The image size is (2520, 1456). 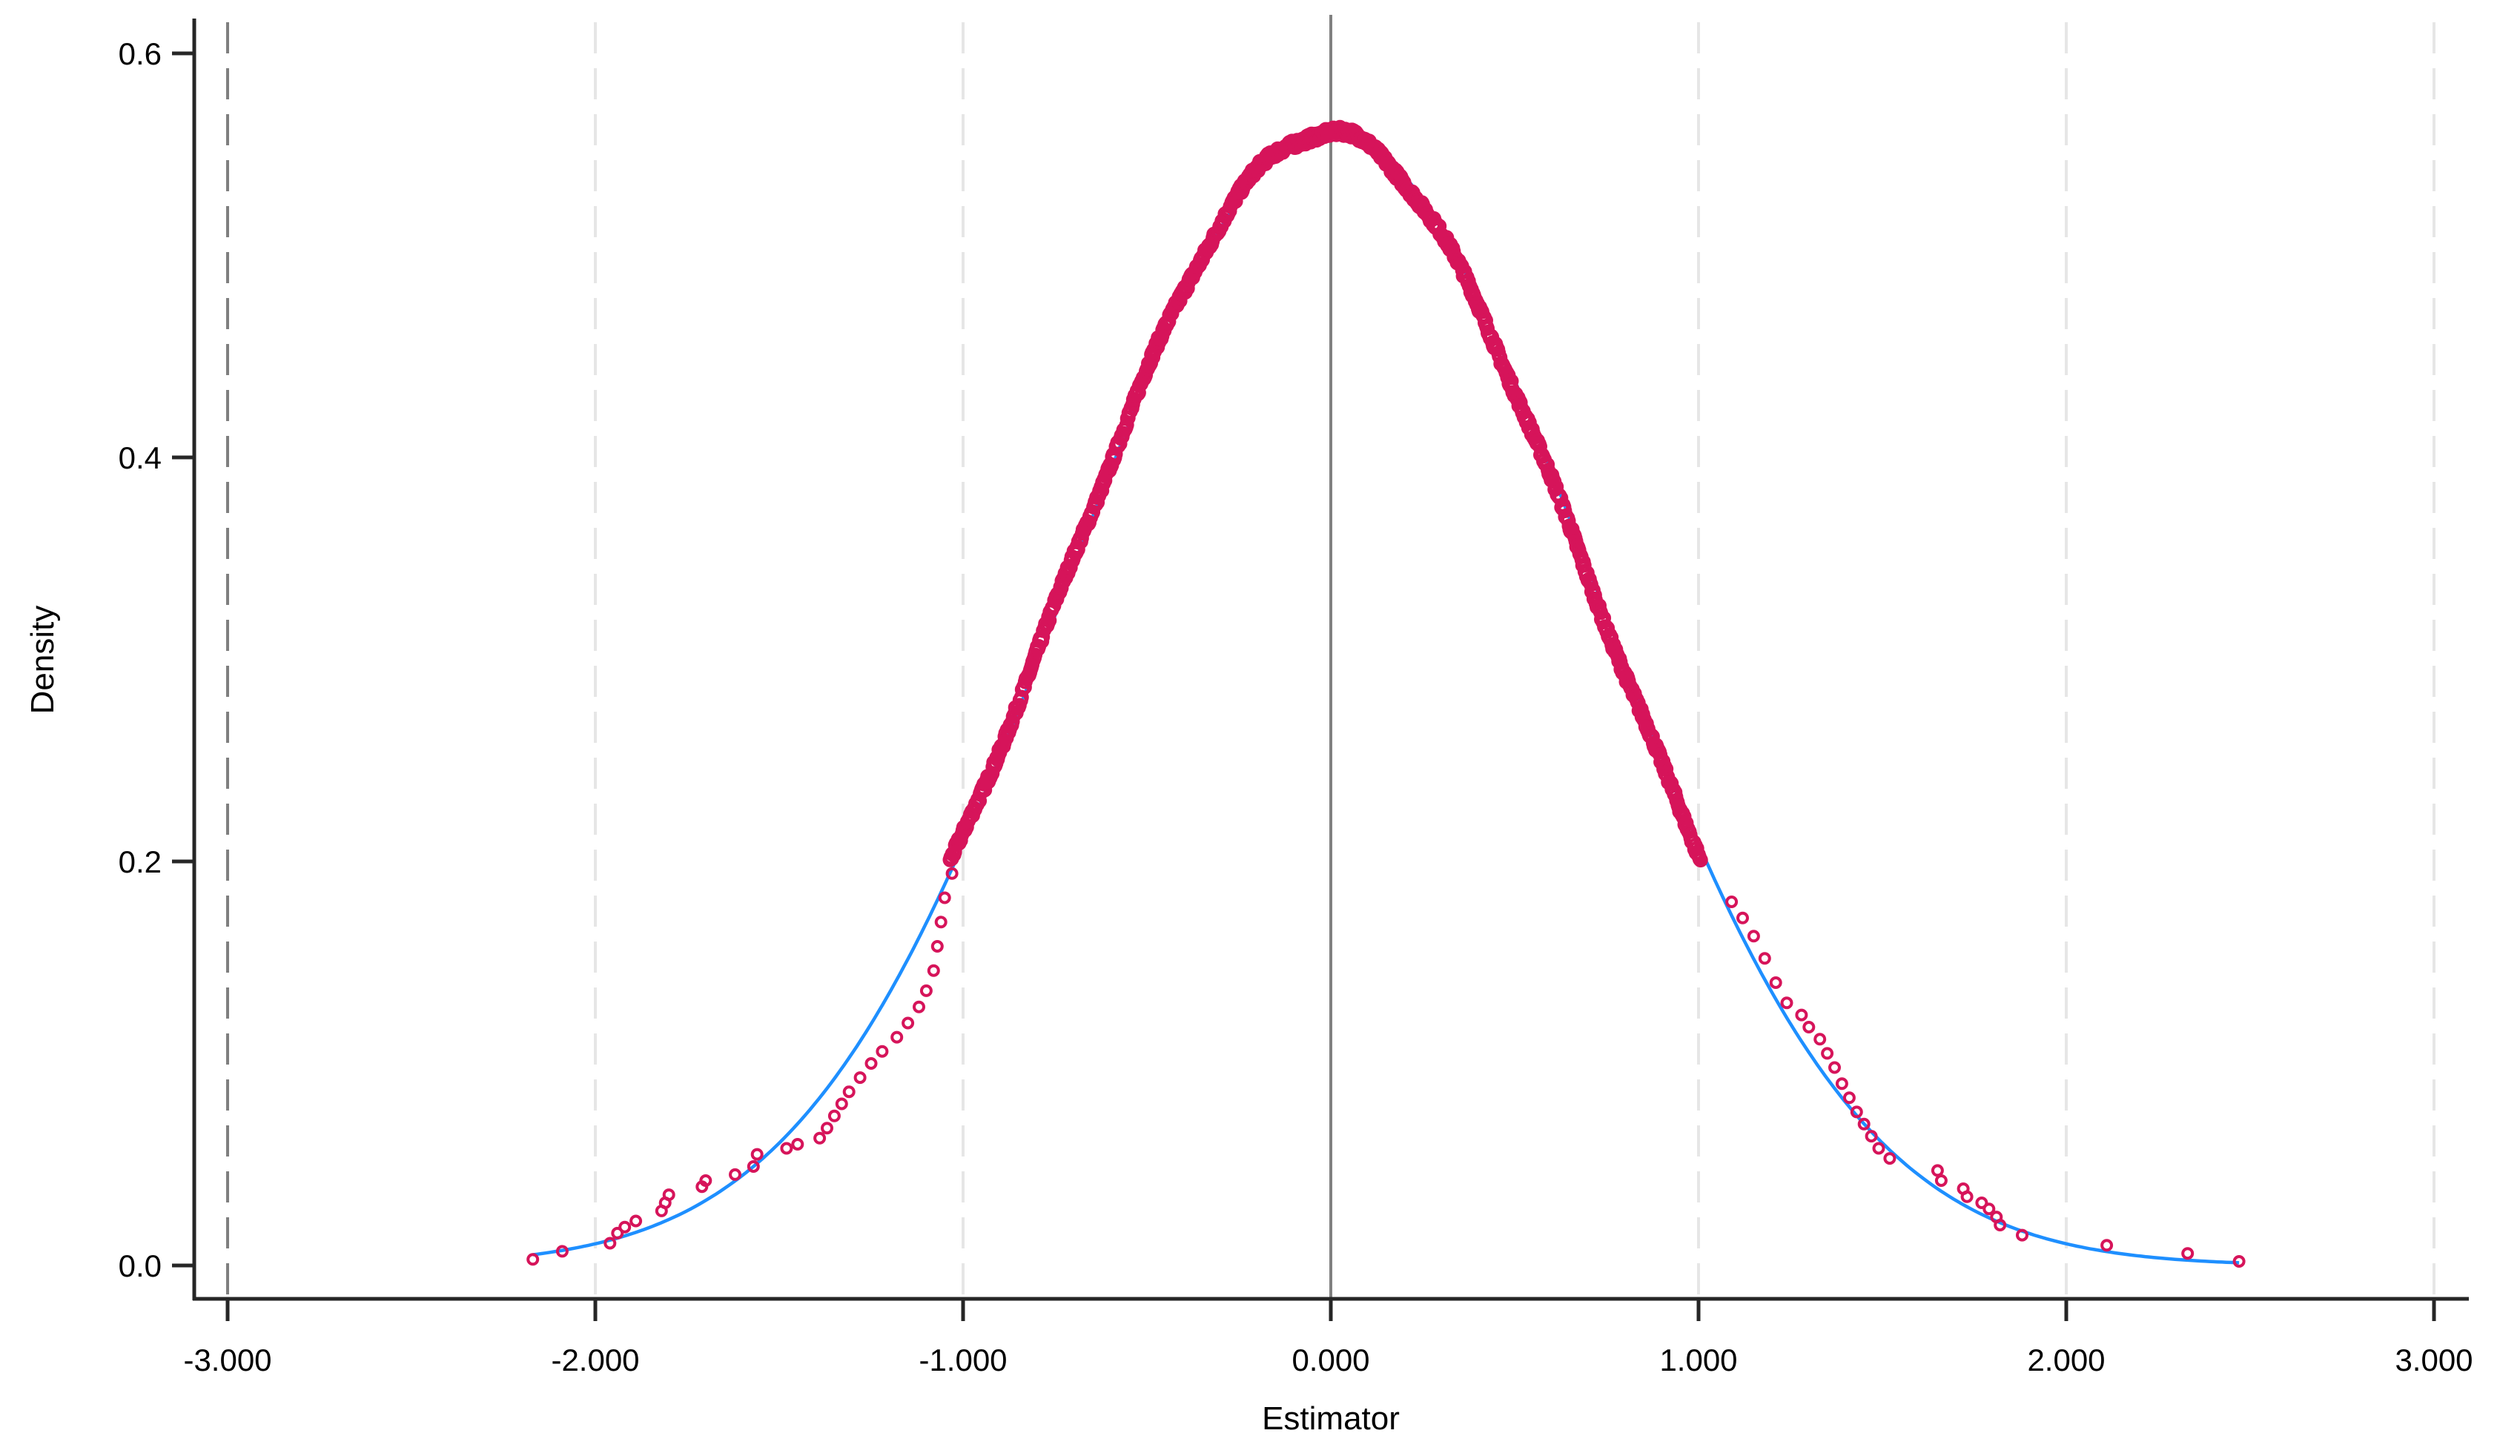 What do you see at coordinates (1331, 1418) in the screenshot?
I see `x-axis-title: Estimator` at bounding box center [1331, 1418].